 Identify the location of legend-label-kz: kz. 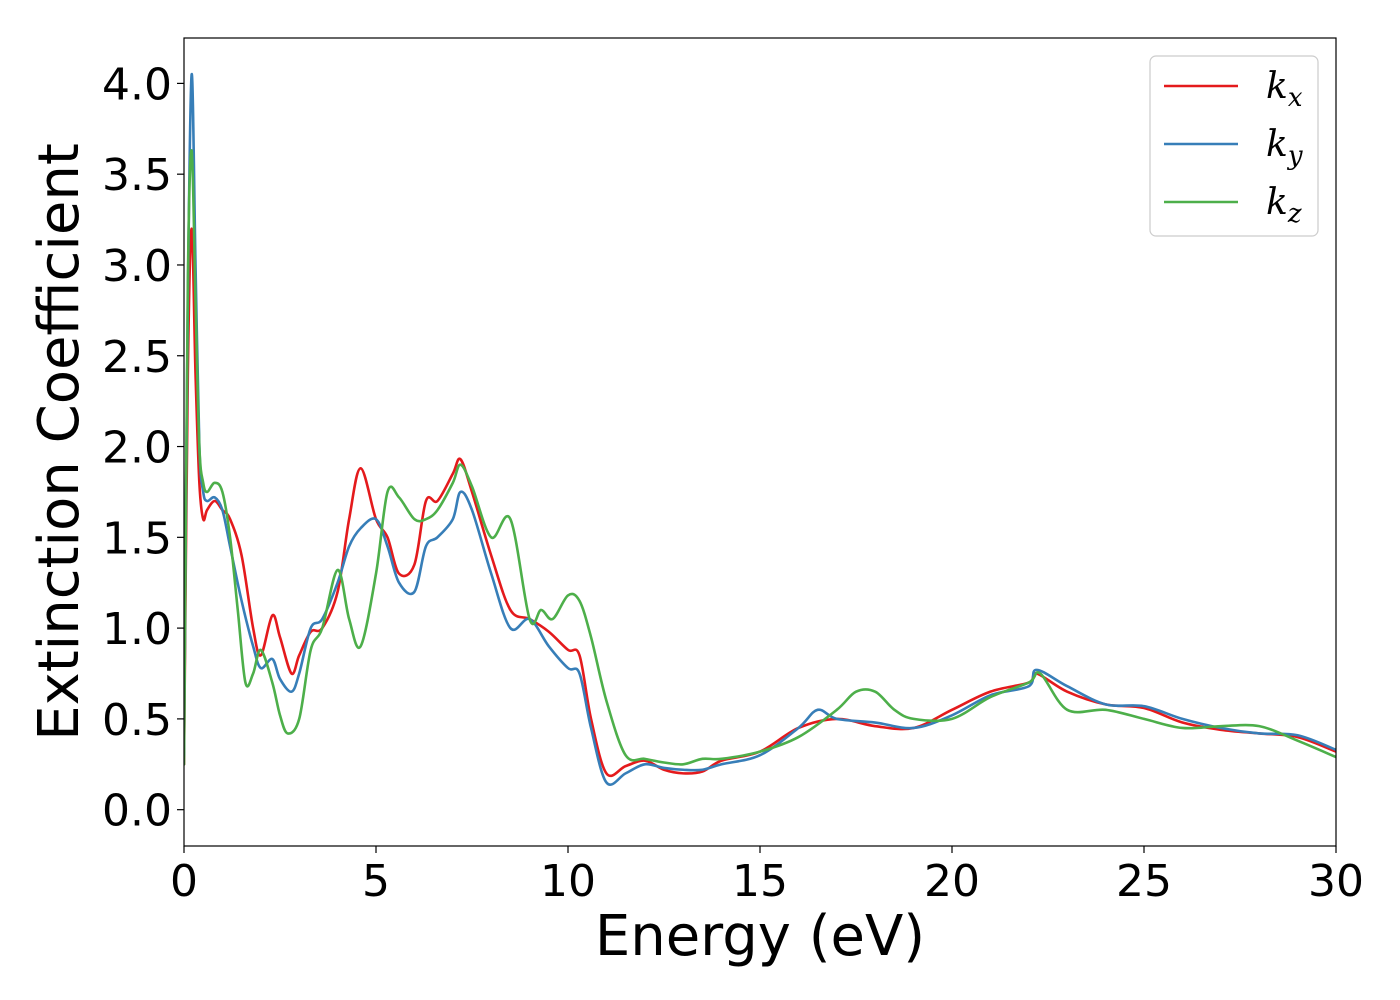
(1284, 205).